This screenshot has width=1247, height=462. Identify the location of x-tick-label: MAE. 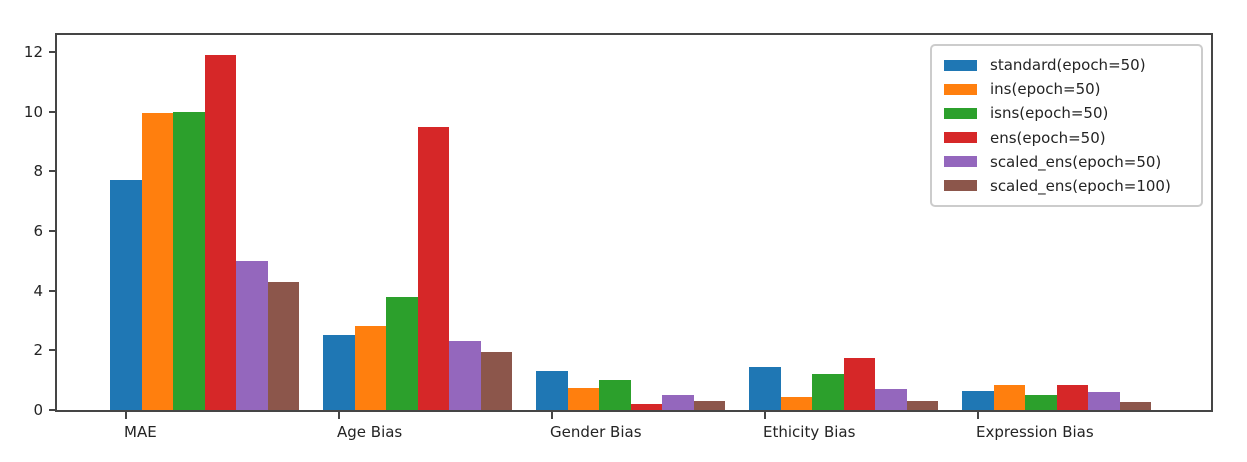
(140, 432).